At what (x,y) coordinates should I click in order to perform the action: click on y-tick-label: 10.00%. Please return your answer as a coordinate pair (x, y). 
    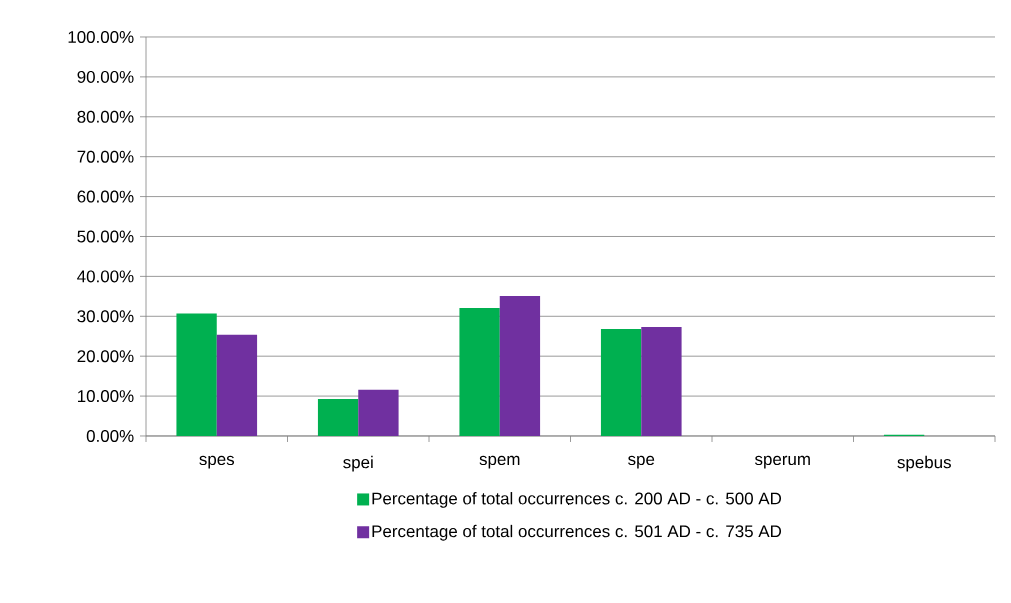
    Looking at the image, I should click on (106, 396).